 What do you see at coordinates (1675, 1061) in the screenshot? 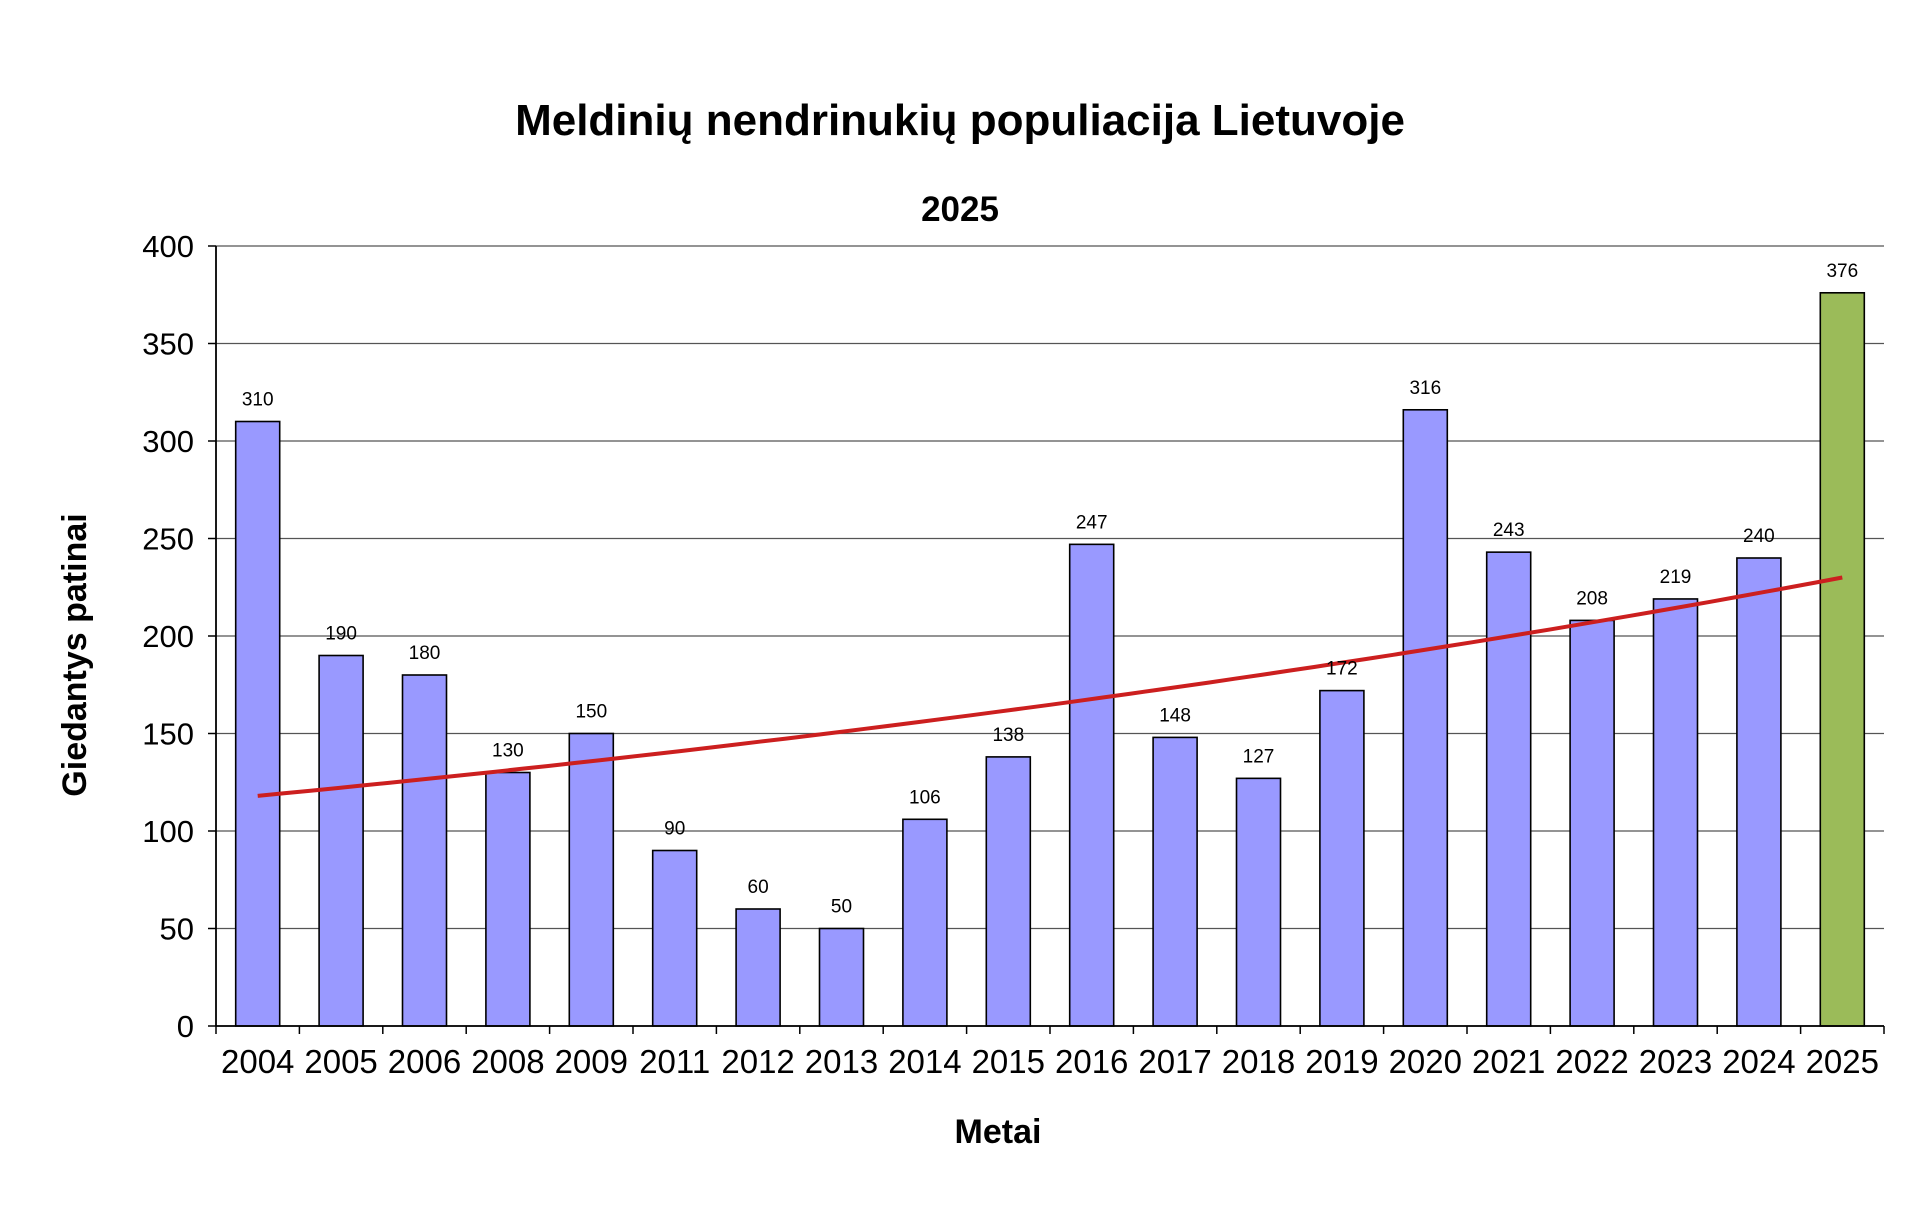
I see `x-tick-label-2023: 2023` at bounding box center [1675, 1061].